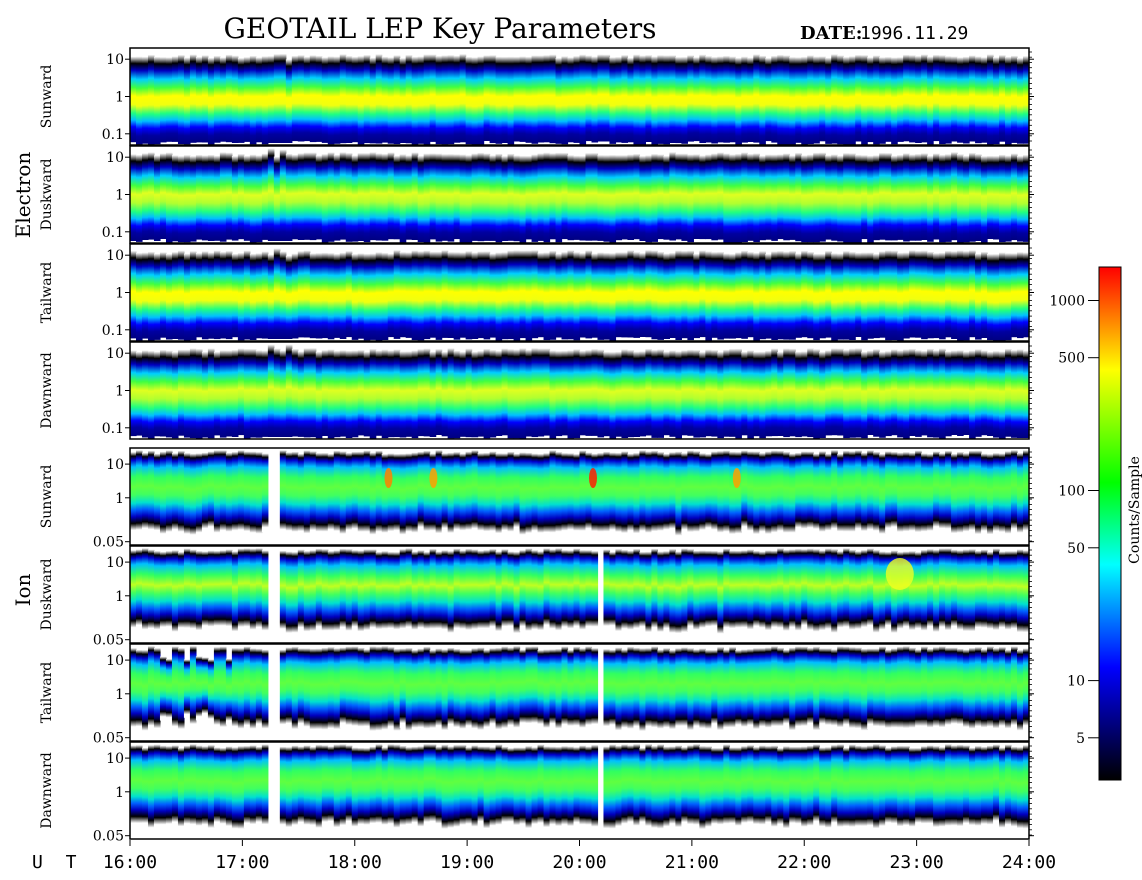  I want to click on y-tick-label: 10, so click(115, 256).